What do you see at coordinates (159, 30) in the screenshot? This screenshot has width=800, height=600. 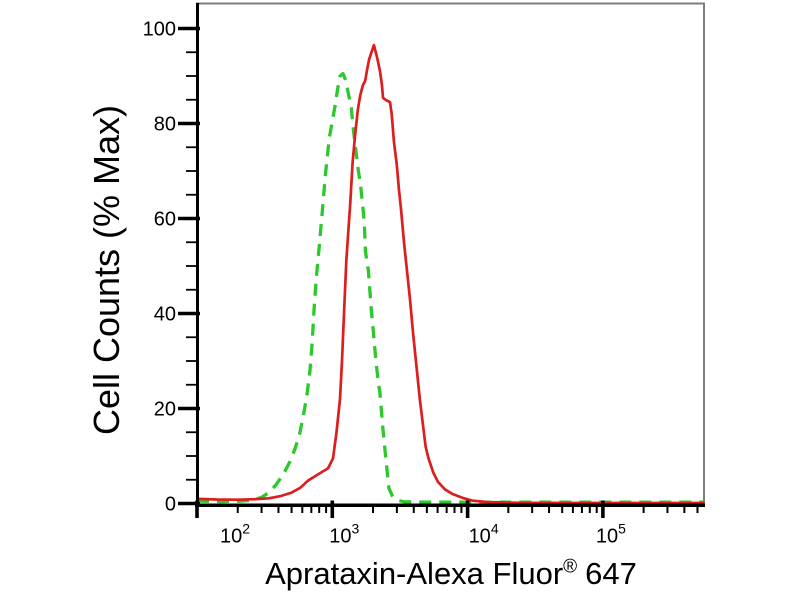 I see `y-tick-label: 100` at bounding box center [159, 30].